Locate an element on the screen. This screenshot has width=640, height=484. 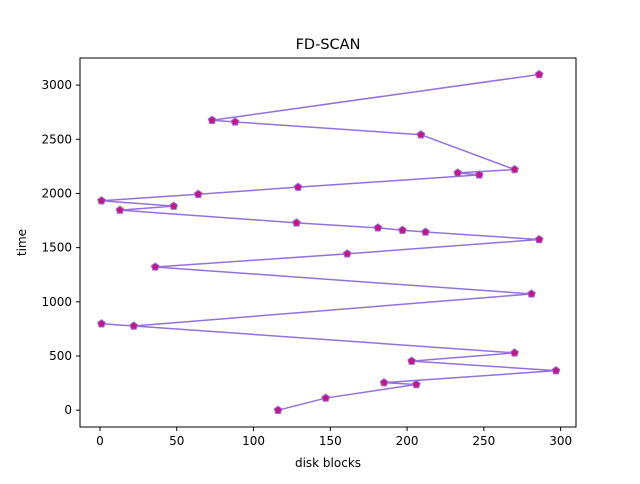
y-tick-label: 3000 is located at coordinates (56, 85).